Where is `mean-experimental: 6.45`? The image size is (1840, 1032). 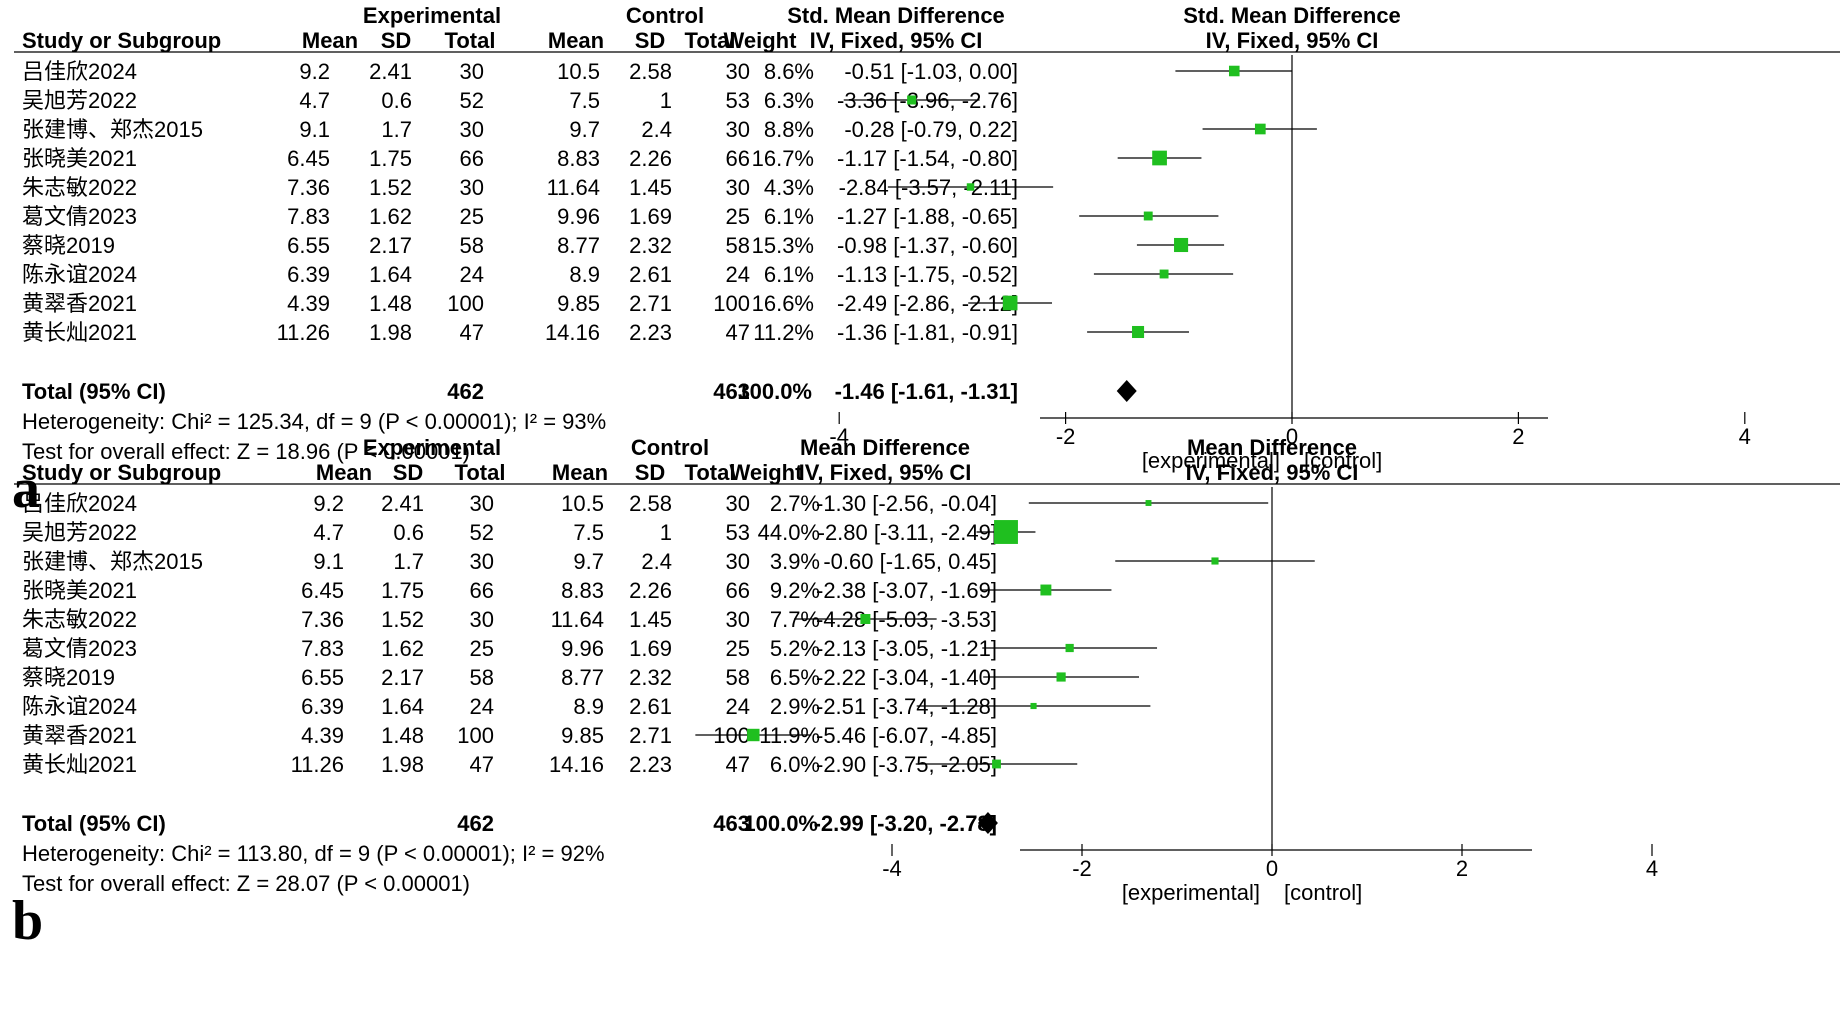 mean-experimental: 6.45 is located at coordinates (308, 158).